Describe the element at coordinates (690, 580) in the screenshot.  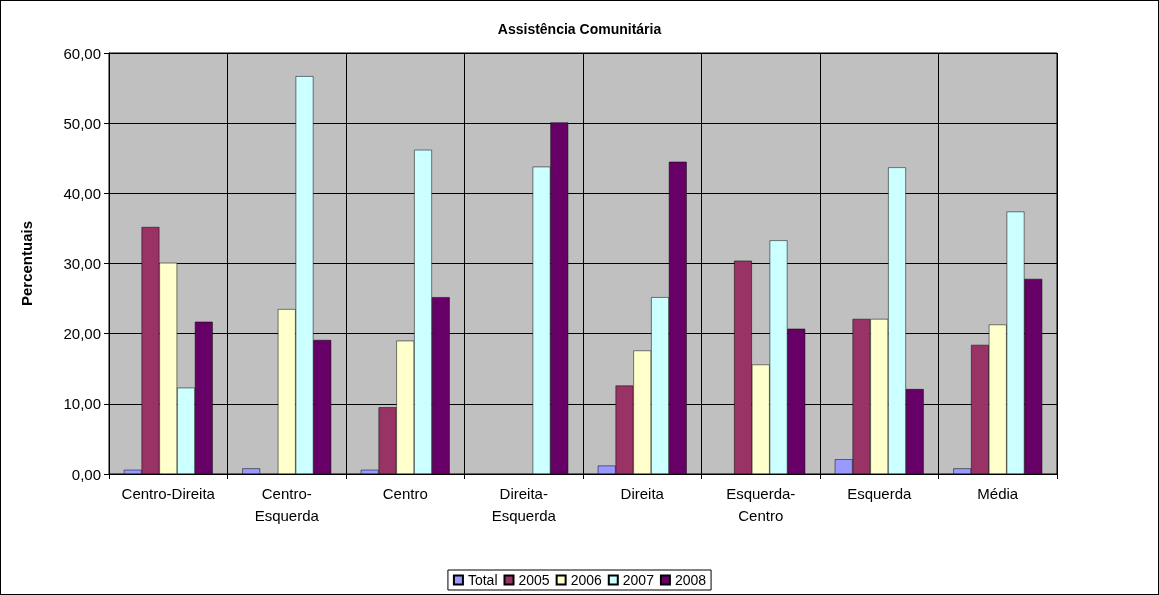
I see `legend-label: 2008` at that location.